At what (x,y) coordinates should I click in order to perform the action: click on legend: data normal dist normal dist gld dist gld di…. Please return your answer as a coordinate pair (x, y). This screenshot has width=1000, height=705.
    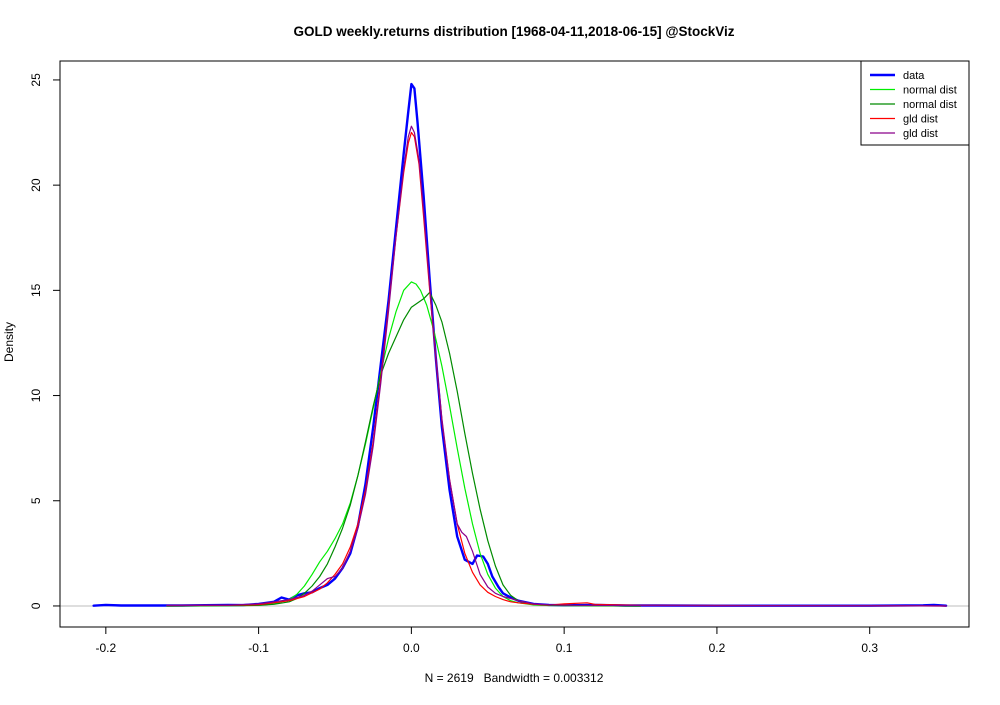
    Looking at the image, I should click on (915, 103).